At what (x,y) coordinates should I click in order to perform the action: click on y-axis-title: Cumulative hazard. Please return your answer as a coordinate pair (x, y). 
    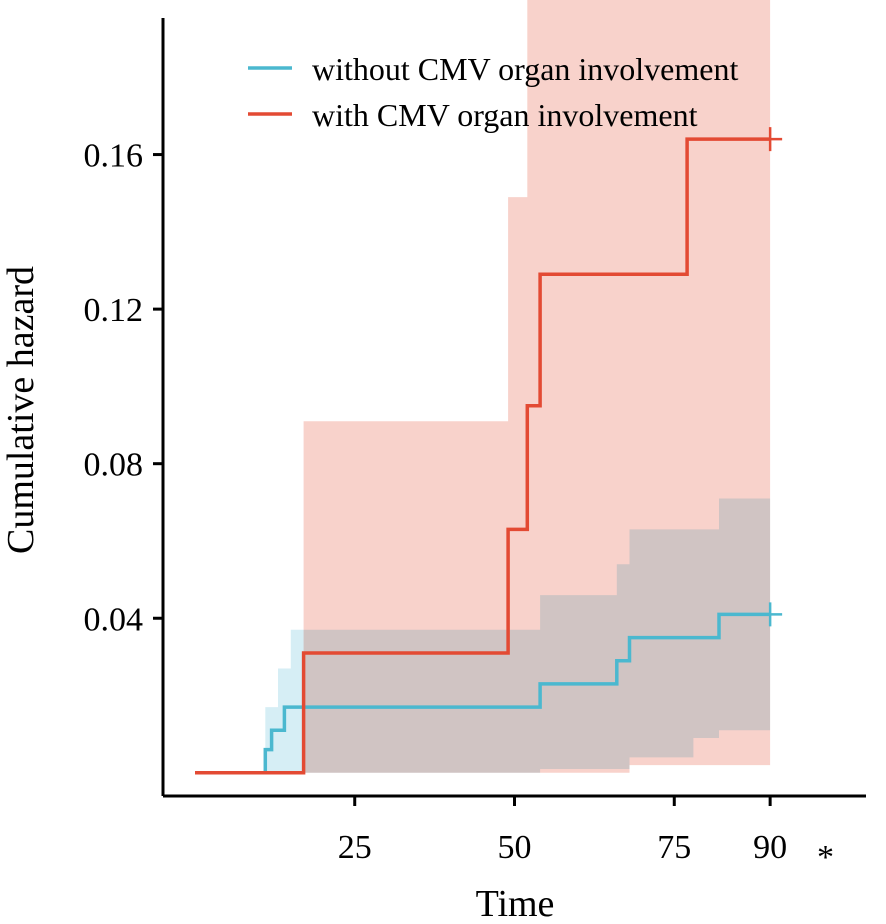
    Looking at the image, I should click on (21, 410).